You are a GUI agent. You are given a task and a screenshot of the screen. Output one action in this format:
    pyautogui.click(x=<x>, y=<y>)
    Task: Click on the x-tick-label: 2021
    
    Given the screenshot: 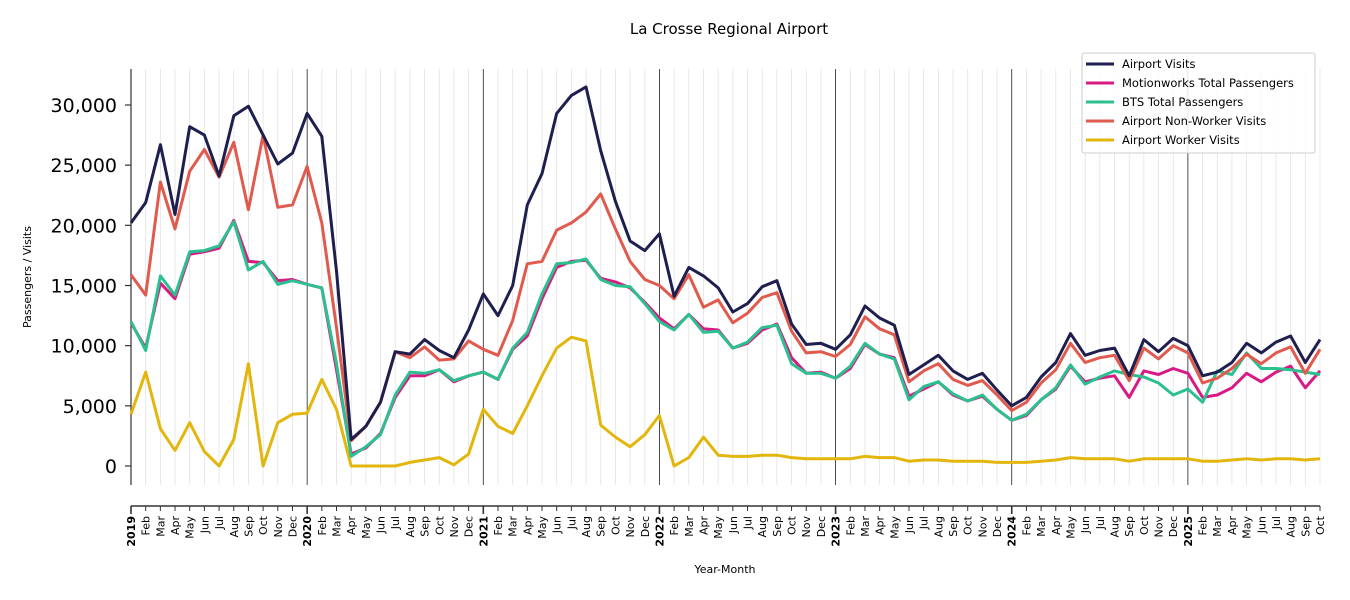 What is the action you would take?
    pyautogui.click(x=483, y=531)
    